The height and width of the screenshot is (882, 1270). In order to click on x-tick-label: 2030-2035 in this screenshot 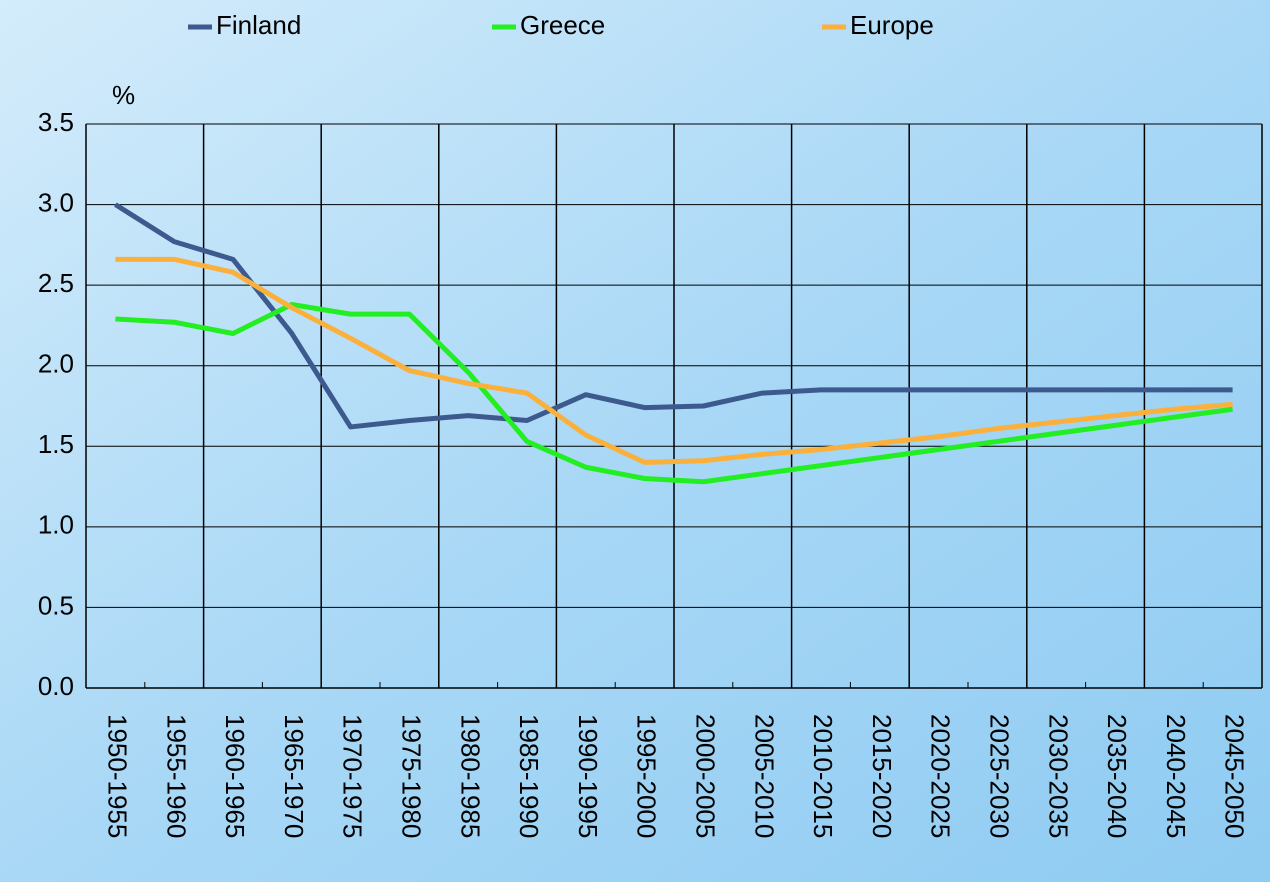, I will do `click(1058, 776)`.